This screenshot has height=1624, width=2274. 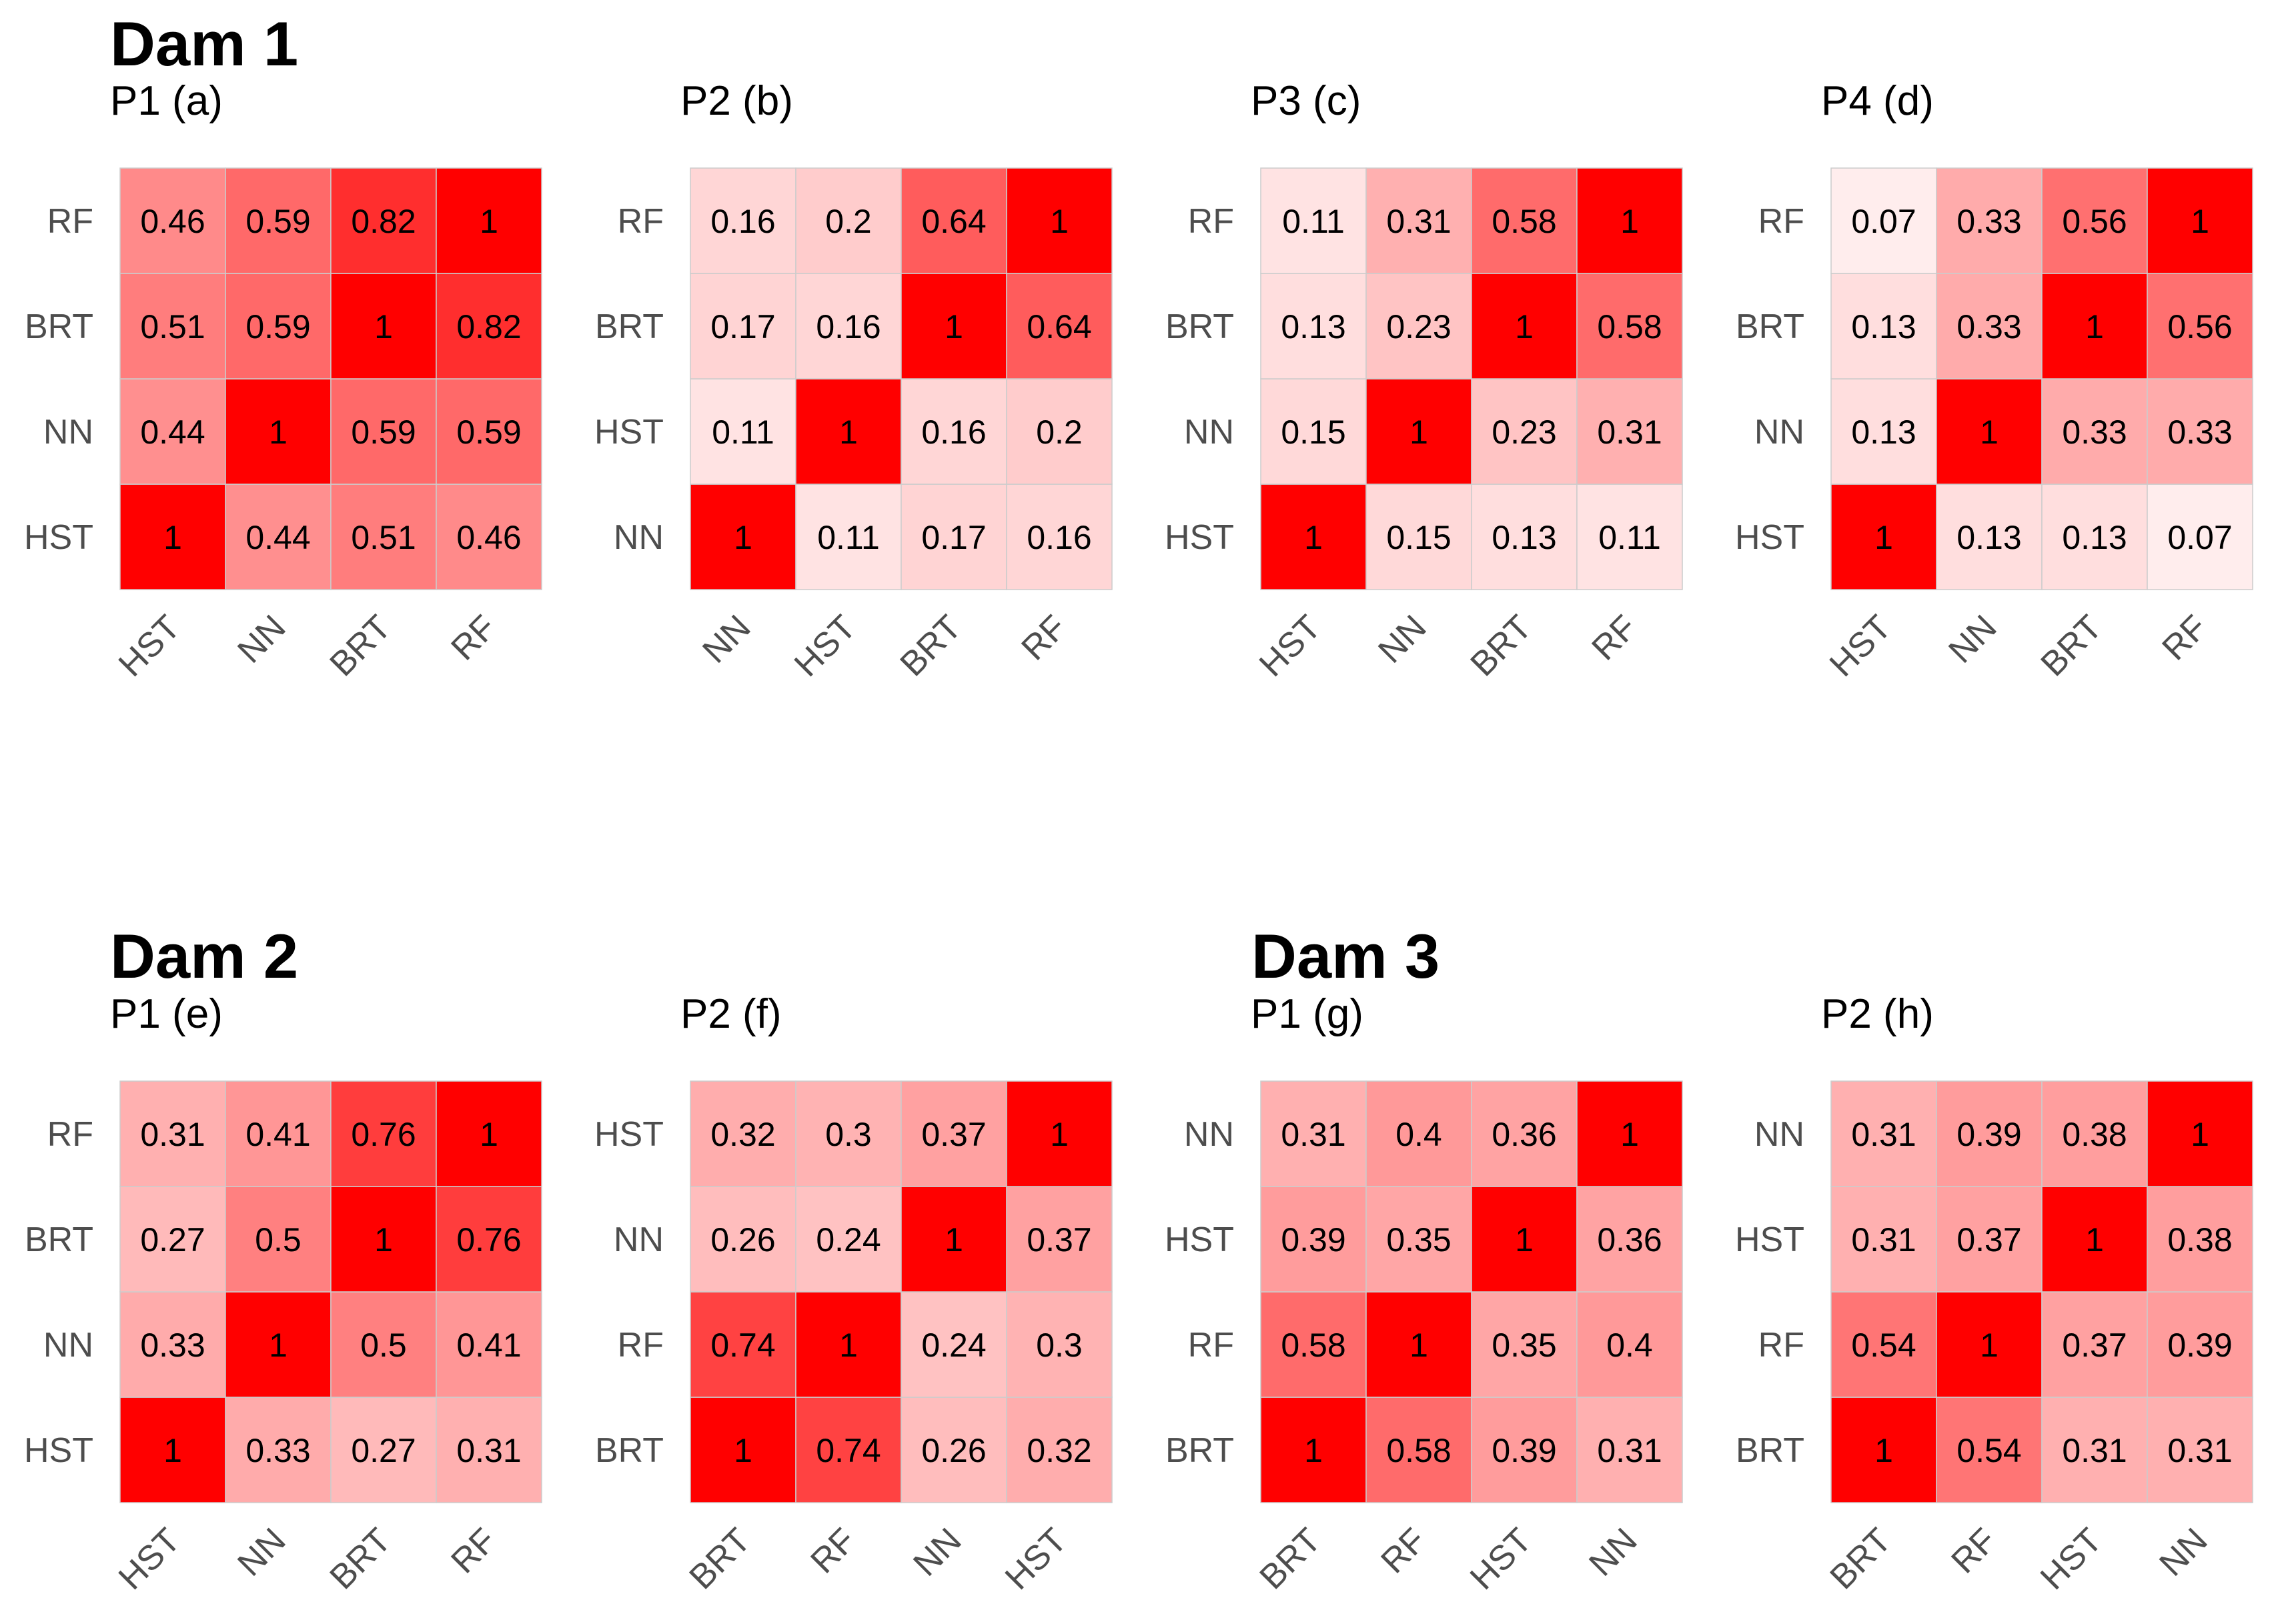 I want to click on cell-value-label: 0.51, so click(x=173, y=326).